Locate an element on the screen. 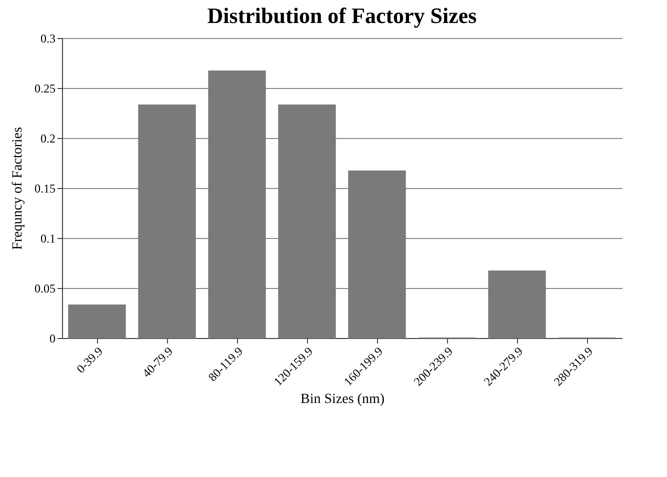  y-tick-label: 0 is located at coordinates (53, 339).